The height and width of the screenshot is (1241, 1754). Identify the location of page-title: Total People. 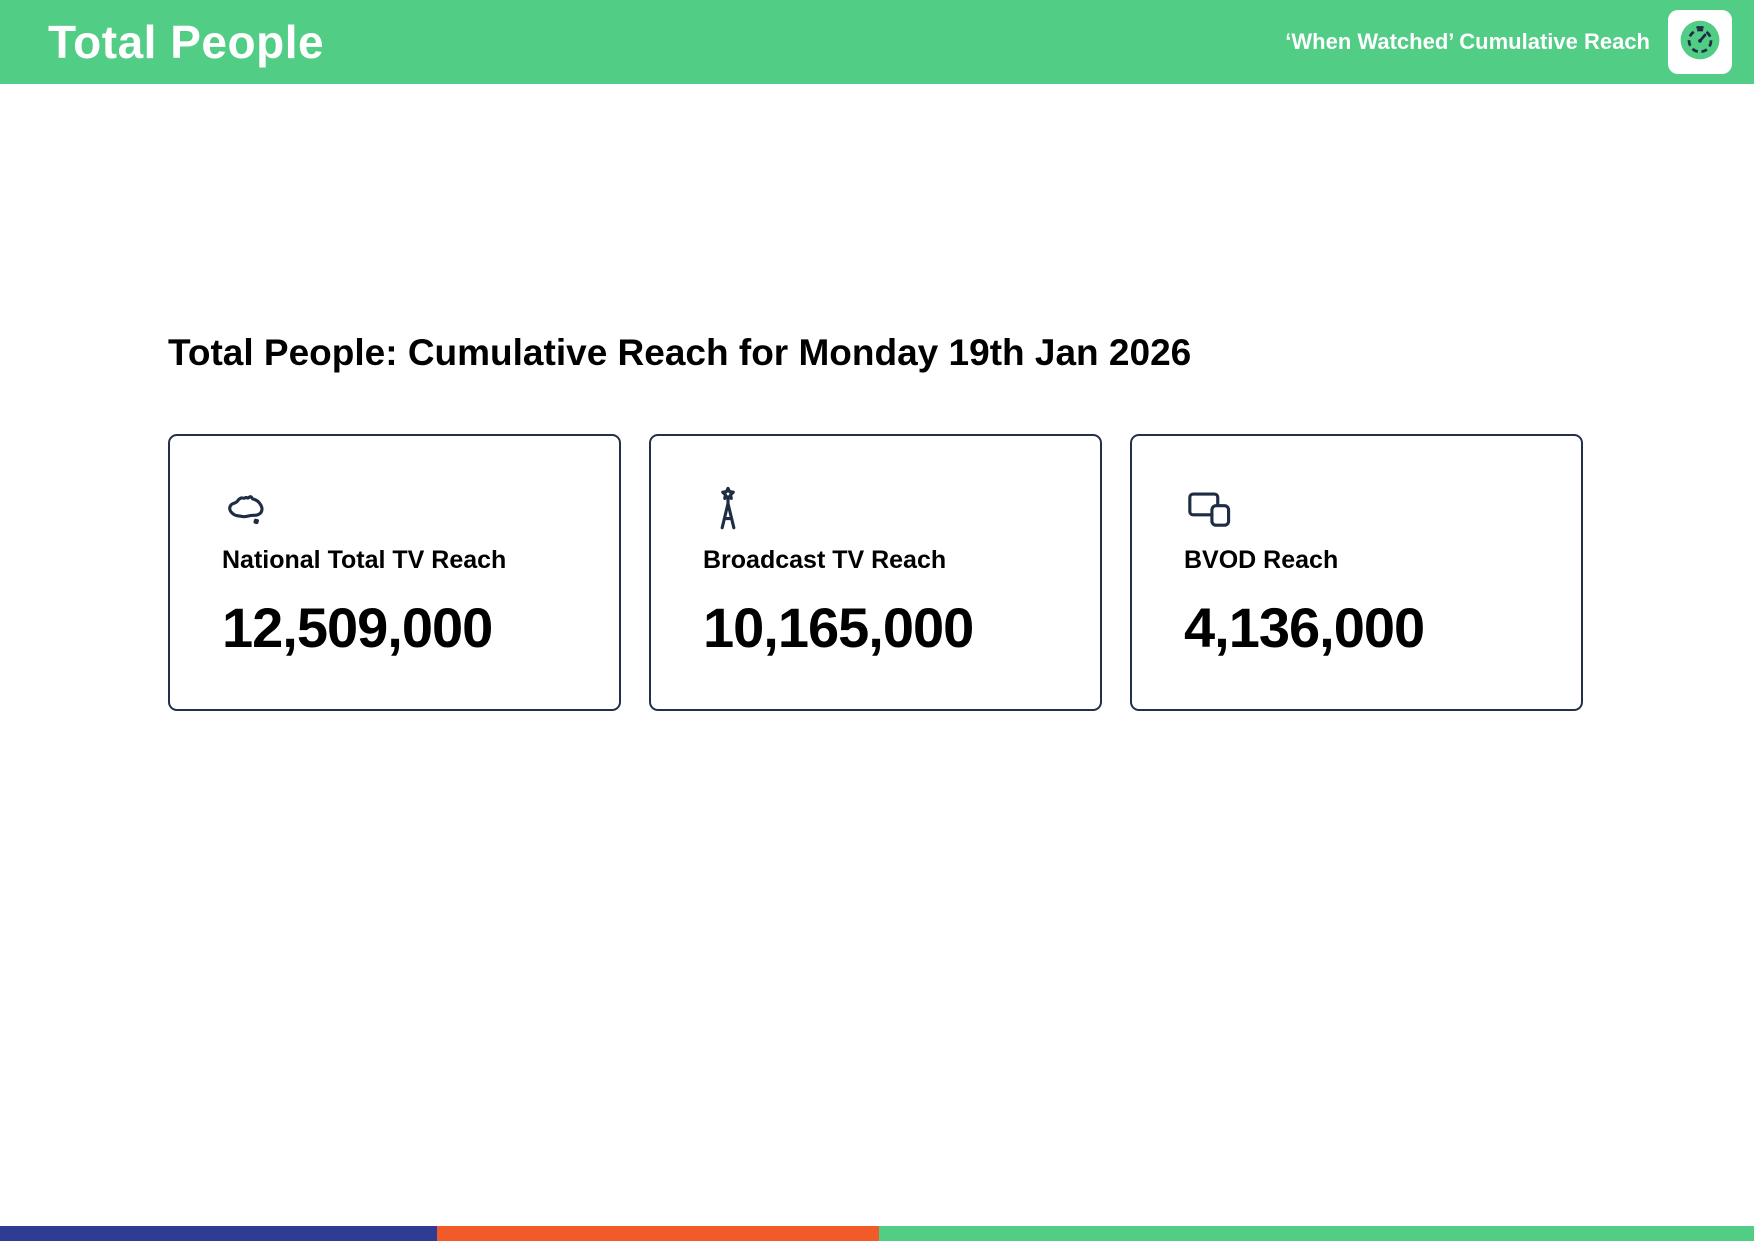
(186, 42).